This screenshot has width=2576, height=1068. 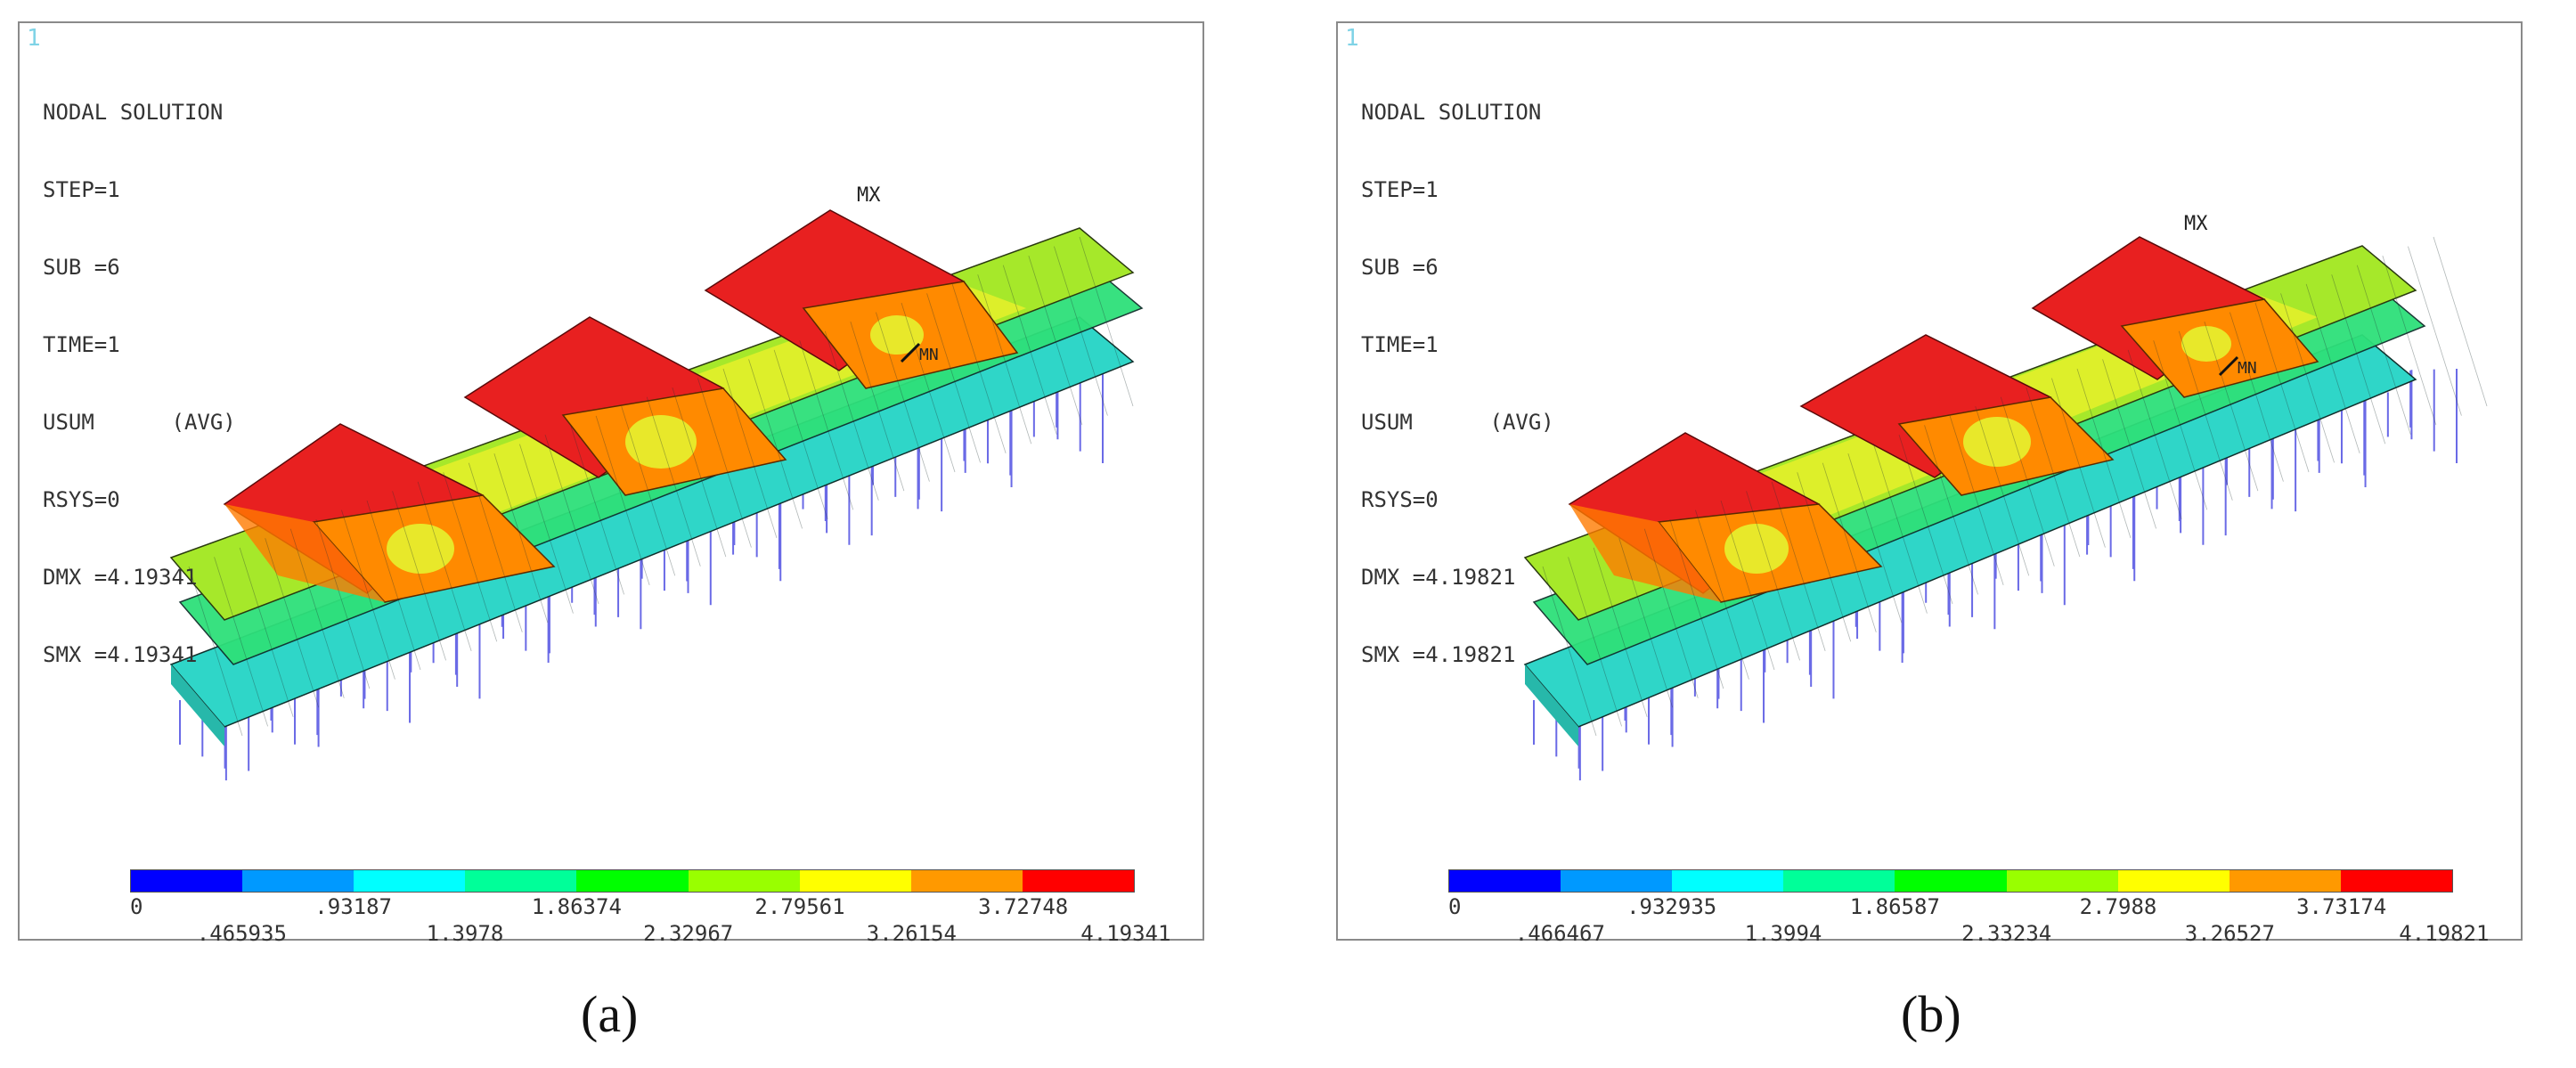 What do you see at coordinates (81, 189) in the screenshot?
I see `info-step: STEP=1` at bounding box center [81, 189].